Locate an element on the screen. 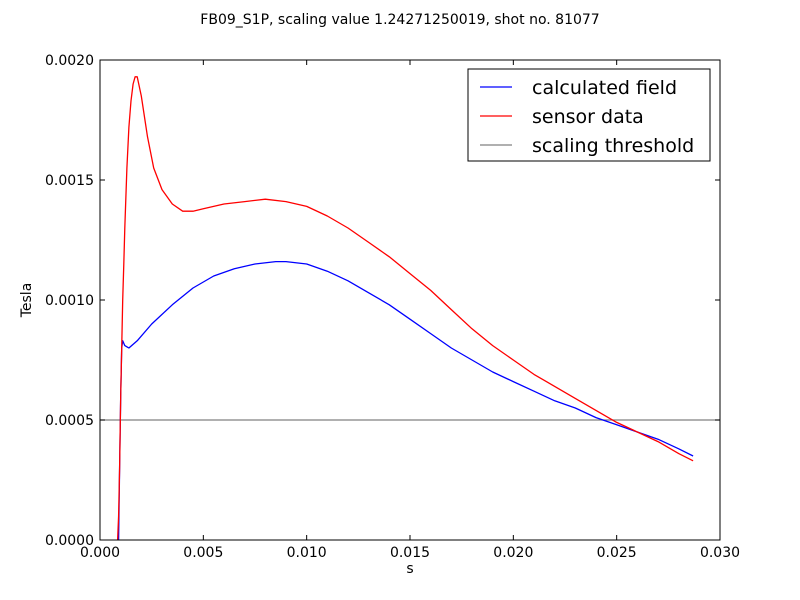  x-tick-label: 0.020 is located at coordinates (513, 553).